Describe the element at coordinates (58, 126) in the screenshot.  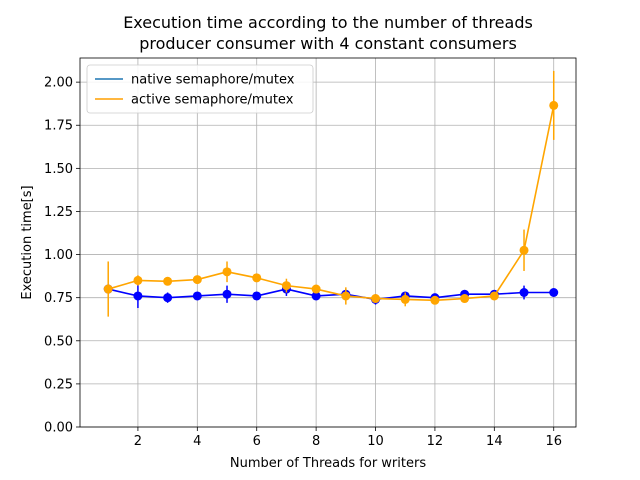
I see `y-tick-label: 1.75` at that location.